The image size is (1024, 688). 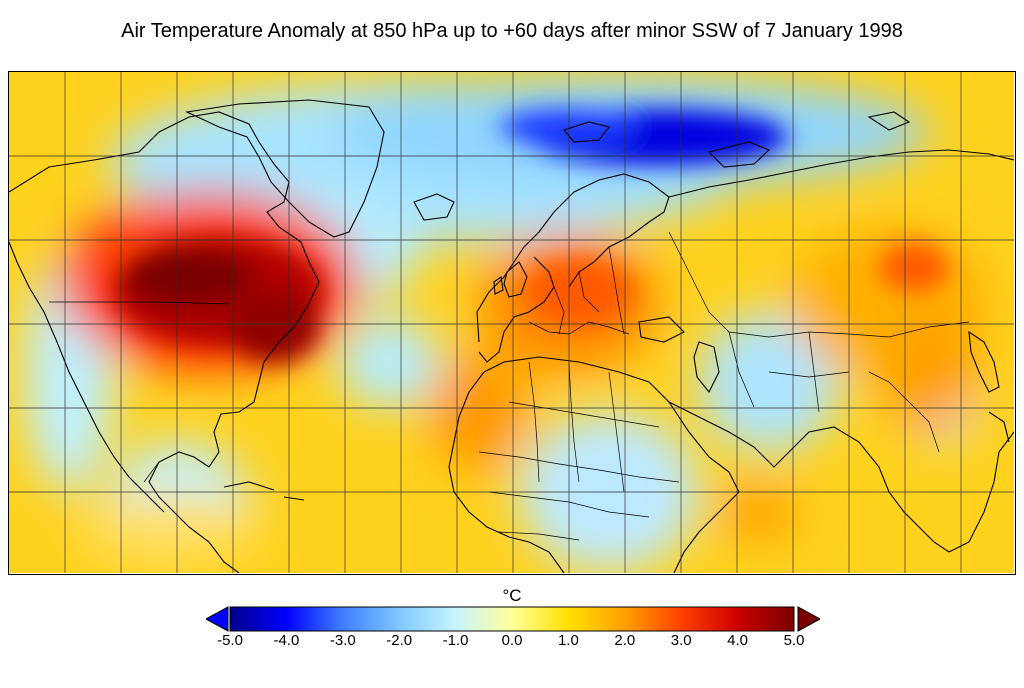 I want to click on colorbar-max-extend-arrow, so click(x=808, y=619).